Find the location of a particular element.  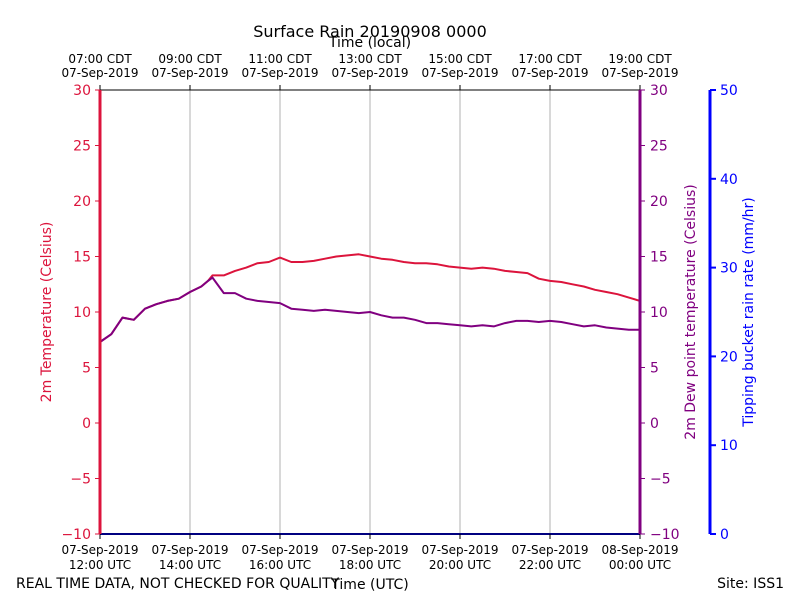

quality-disclaimer: REAL TIME DATA, NOT CHECKED FOR QUALITY is located at coordinates (178, 584).